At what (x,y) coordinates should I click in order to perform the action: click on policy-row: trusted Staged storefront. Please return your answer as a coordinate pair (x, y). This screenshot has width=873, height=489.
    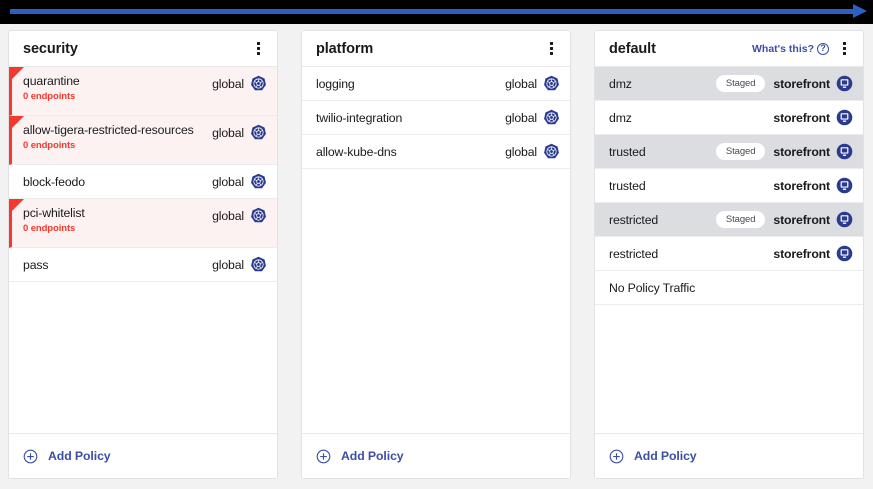
    Looking at the image, I should click on (729, 152).